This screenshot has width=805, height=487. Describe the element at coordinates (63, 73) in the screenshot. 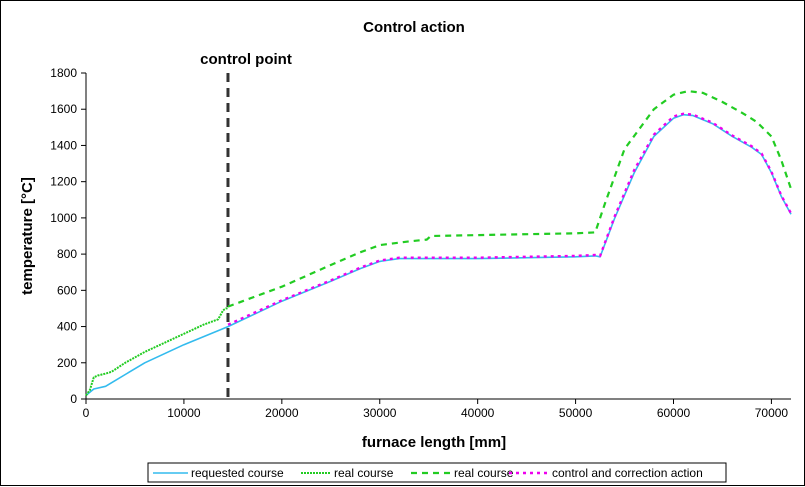

I see `y-tick-label: 1800` at that location.